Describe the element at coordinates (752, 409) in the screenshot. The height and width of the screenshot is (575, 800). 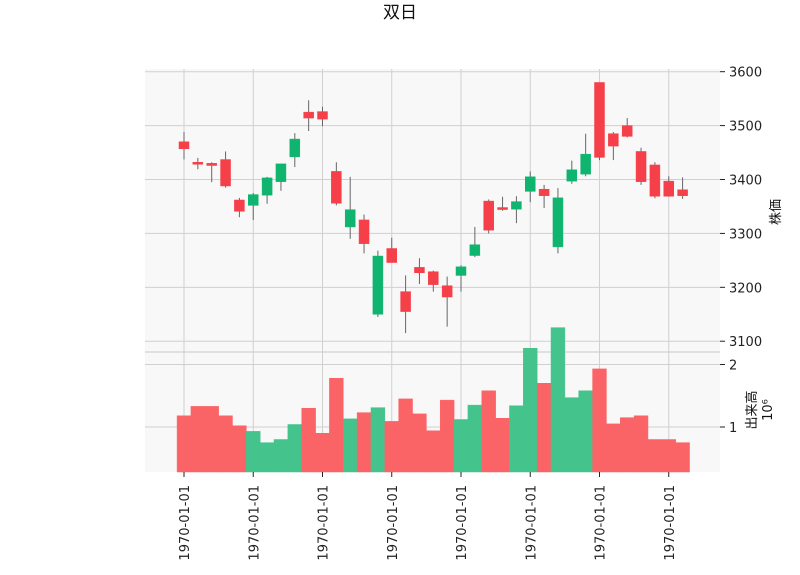
I see `volume-axis-label: 出来高` at that location.